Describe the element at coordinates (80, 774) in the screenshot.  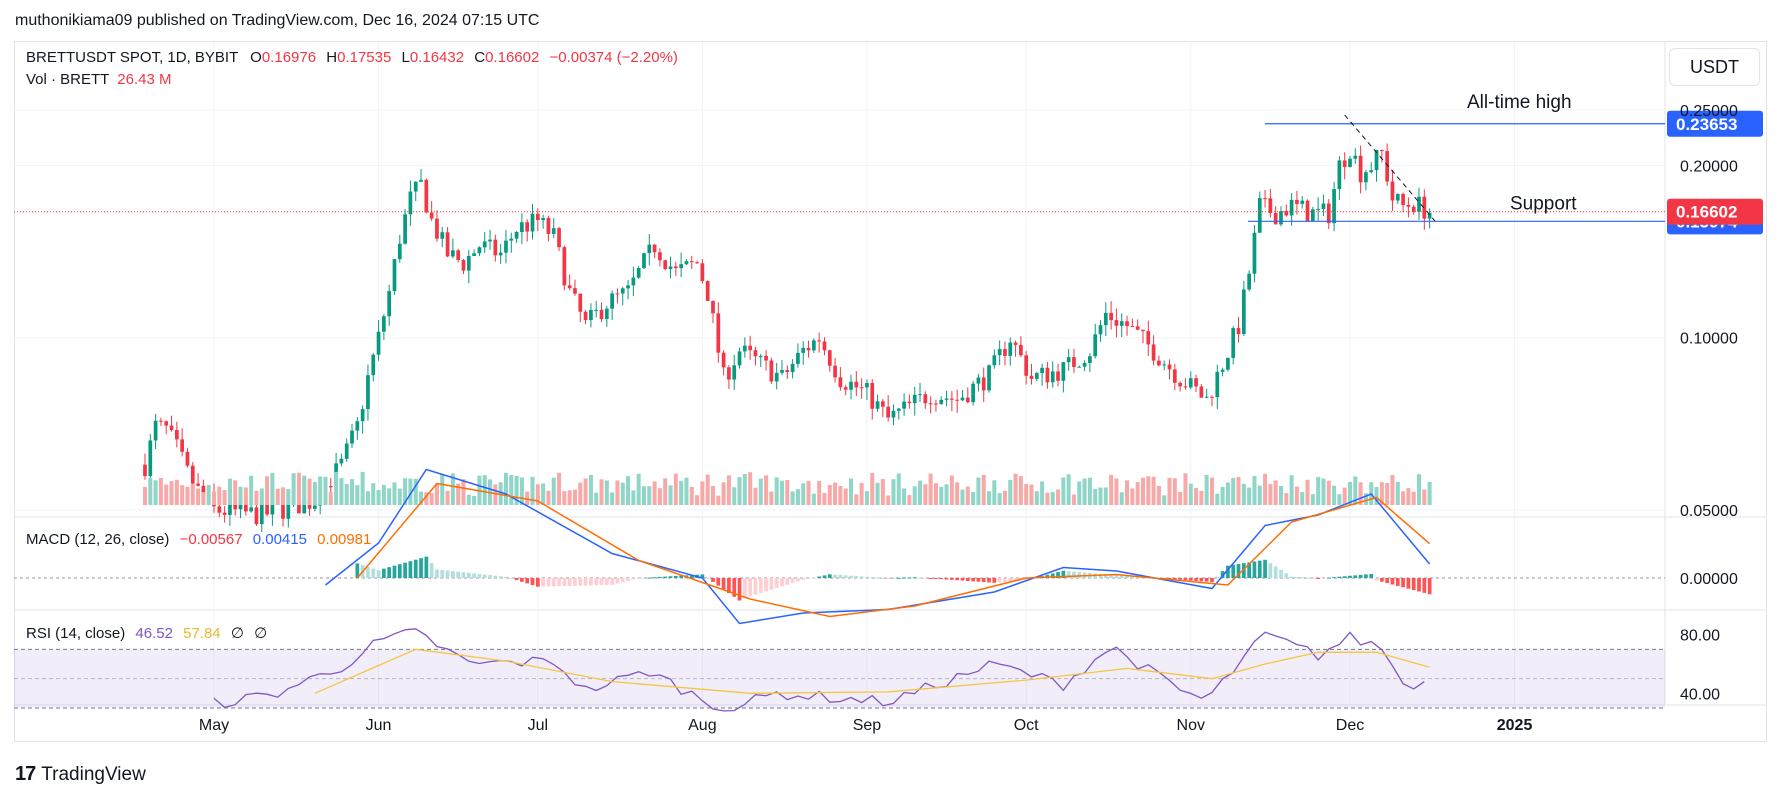
I see `tradingview-logo: 17 TradingView` at that location.